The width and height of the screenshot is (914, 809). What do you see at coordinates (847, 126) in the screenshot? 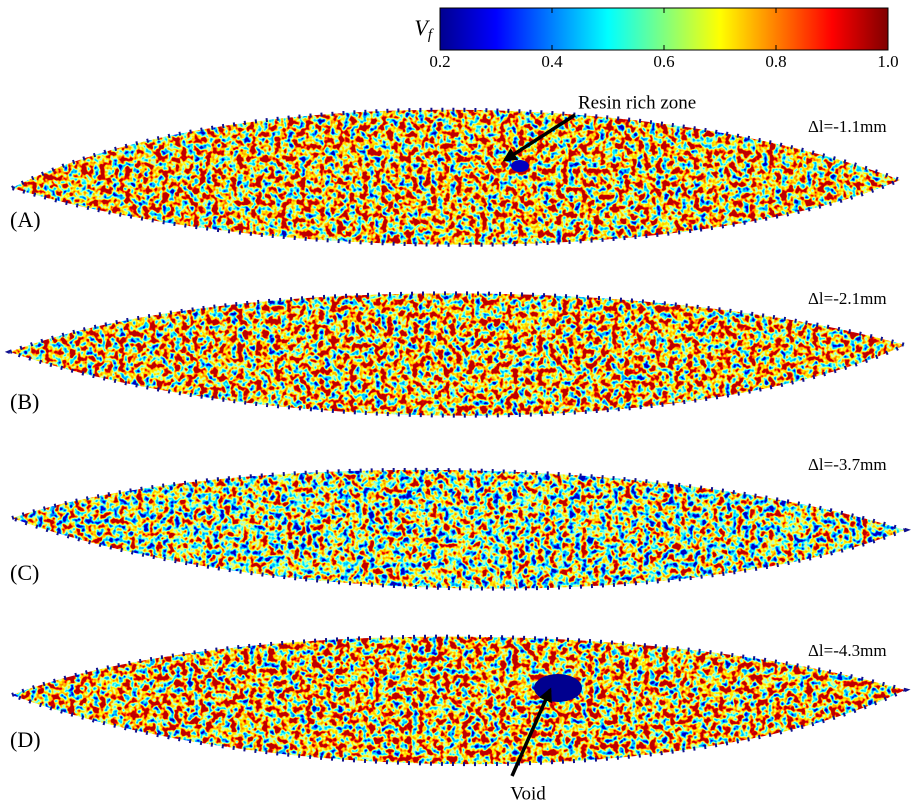
I see `displacement-label: Δl=-1.1mm` at bounding box center [847, 126].